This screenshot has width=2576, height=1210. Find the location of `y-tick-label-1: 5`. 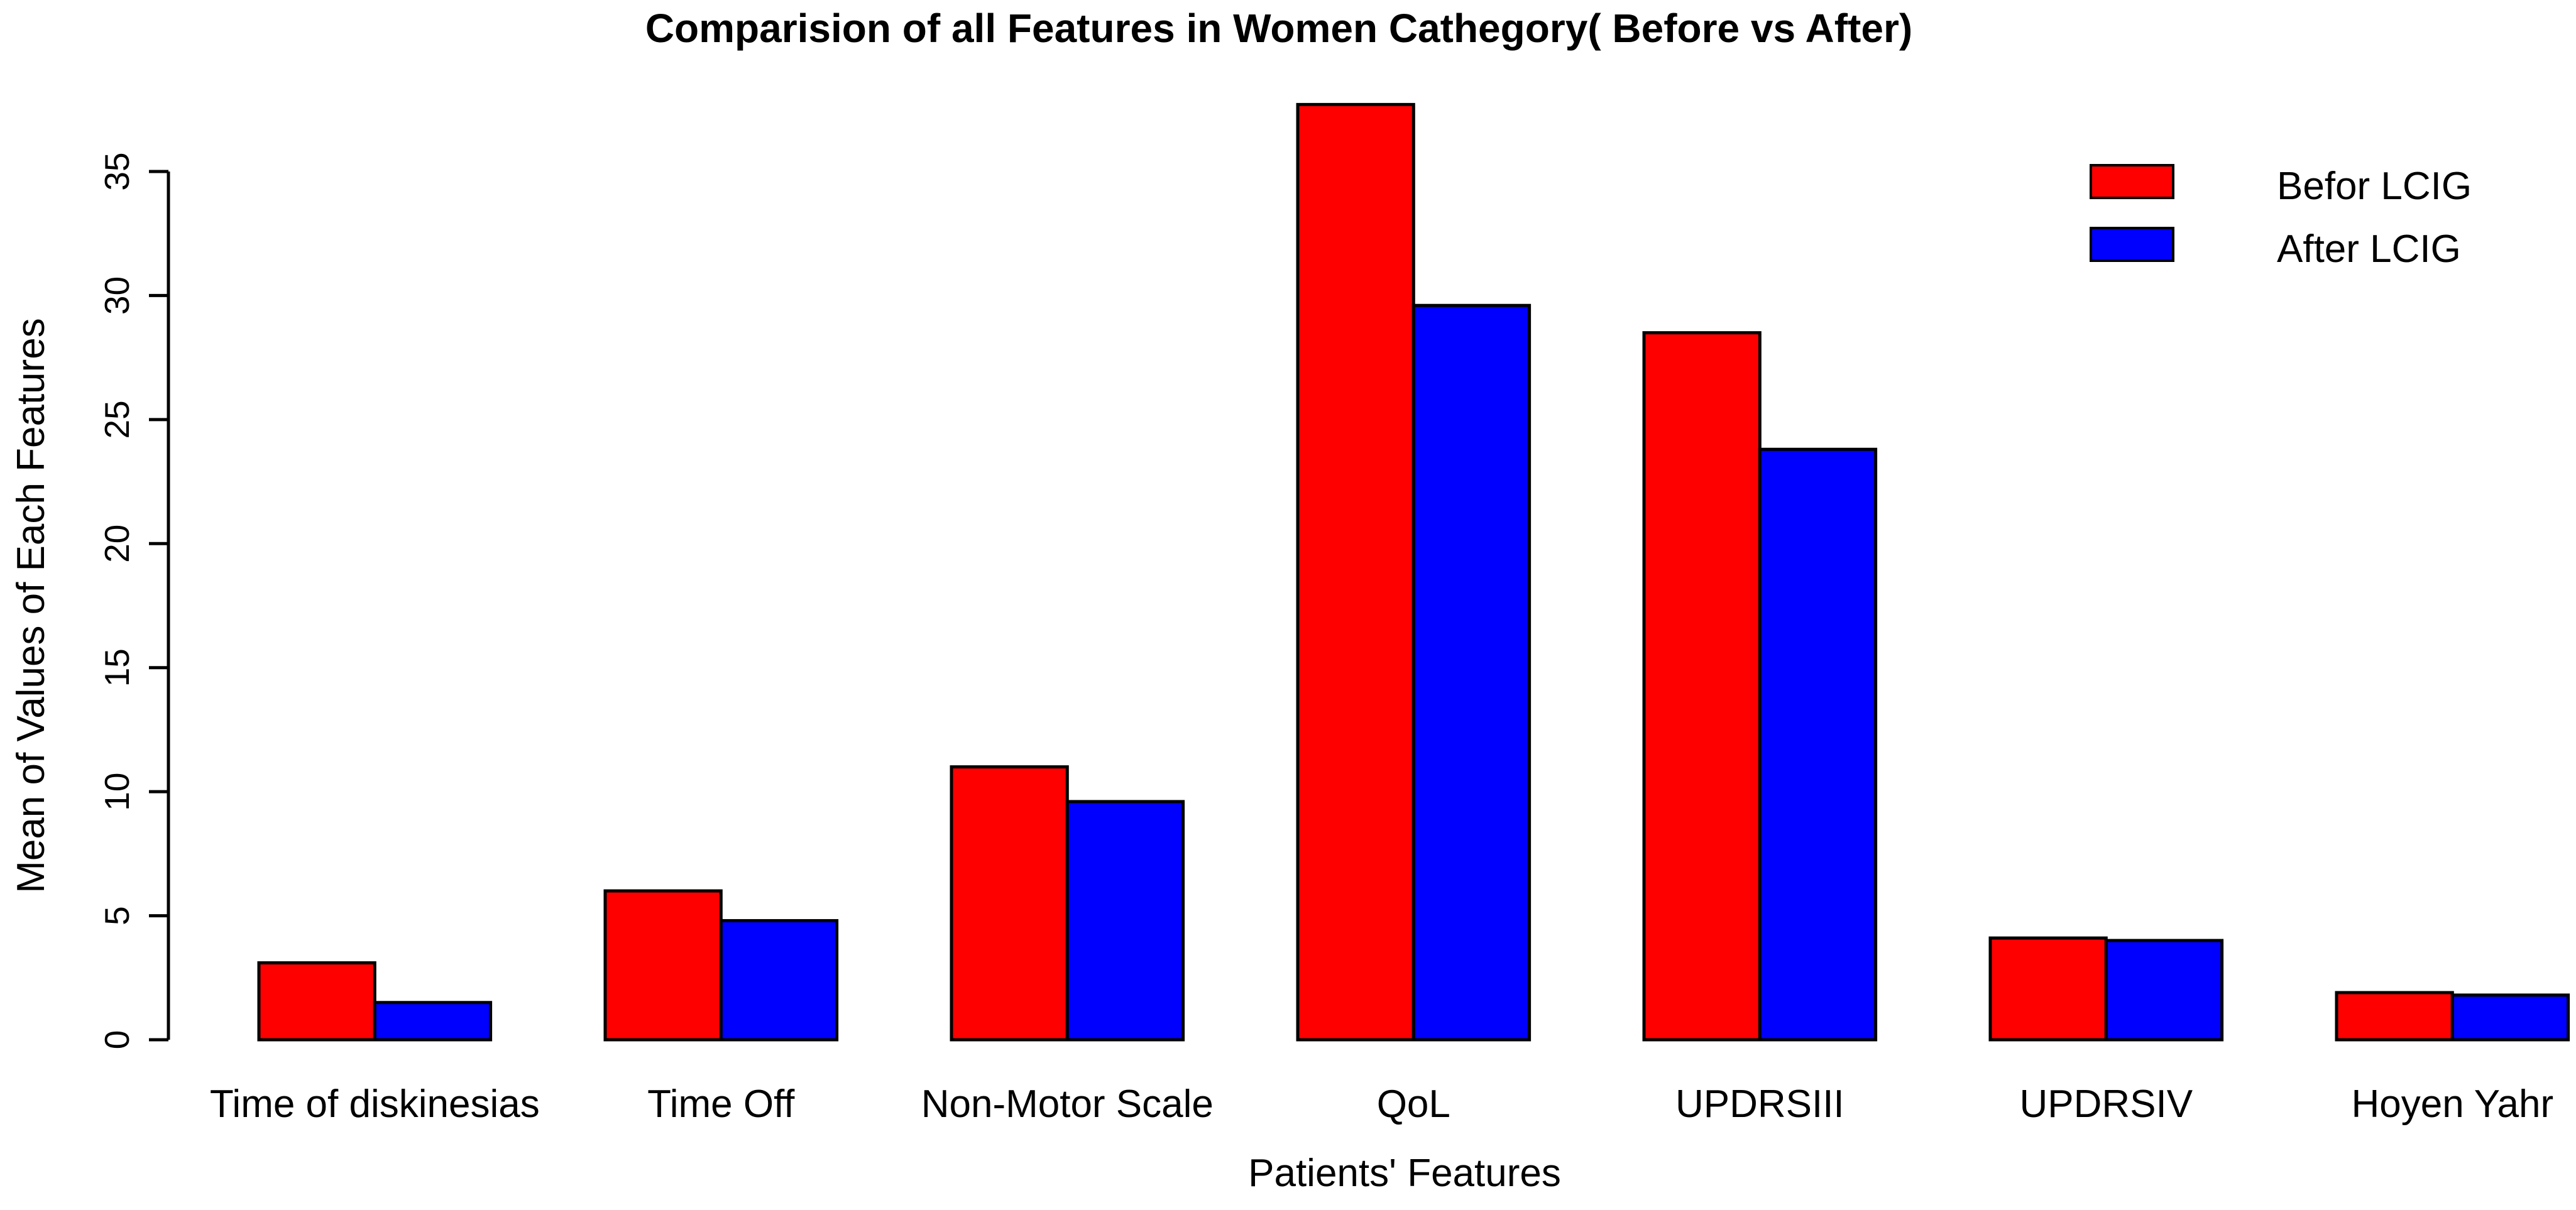

y-tick-label-1: 5 is located at coordinates (116, 915).